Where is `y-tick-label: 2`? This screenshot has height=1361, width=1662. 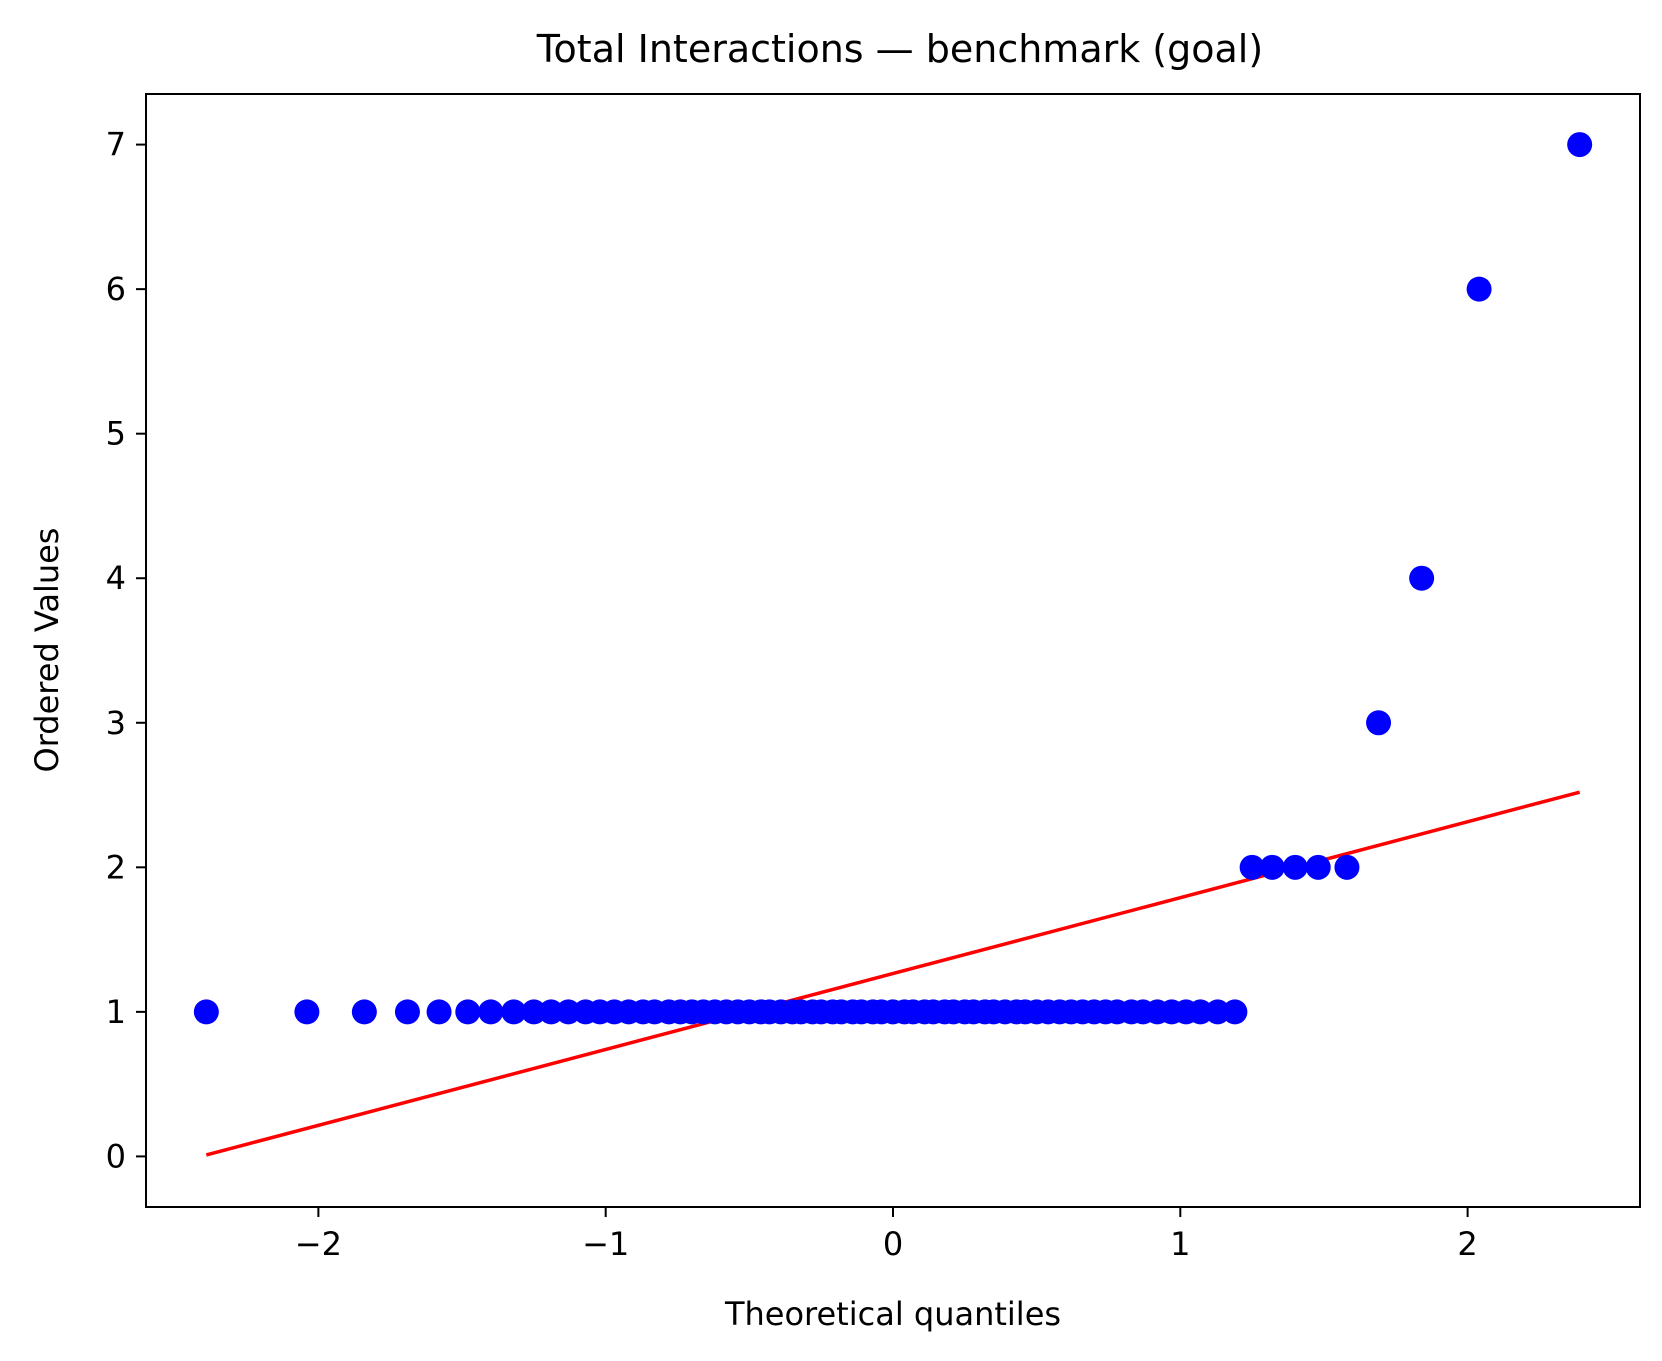
y-tick-label: 2 is located at coordinates (116, 867).